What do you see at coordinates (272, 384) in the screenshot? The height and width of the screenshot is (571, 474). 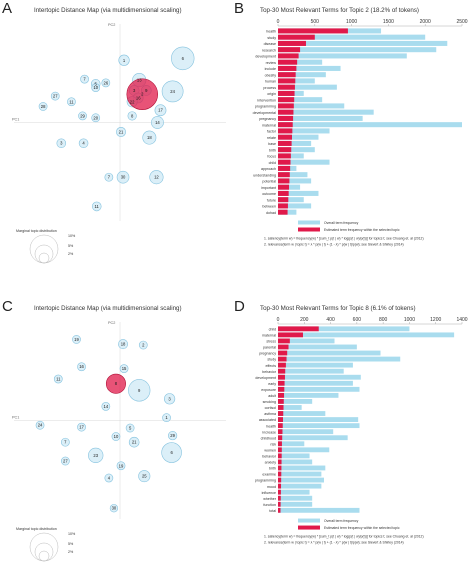 I see `term-label: early` at bounding box center [272, 384].